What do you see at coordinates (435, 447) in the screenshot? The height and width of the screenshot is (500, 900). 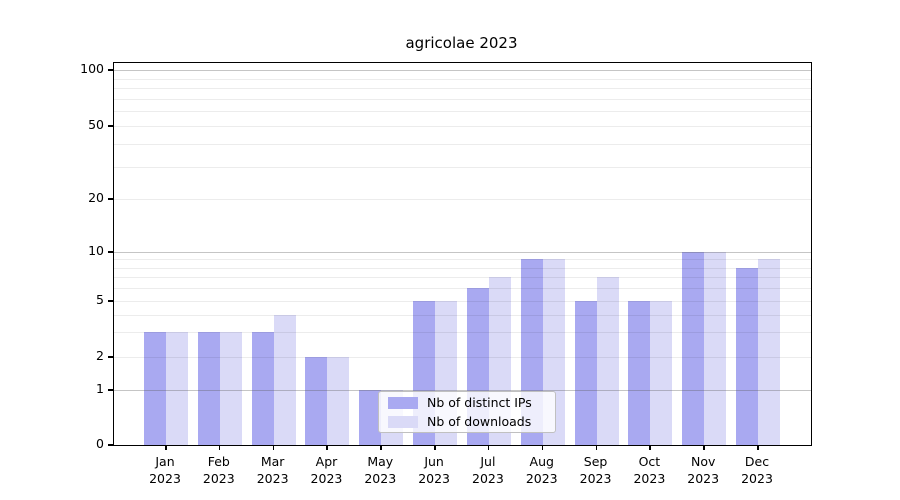 I see `x-tick-jun` at bounding box center [435, 447].